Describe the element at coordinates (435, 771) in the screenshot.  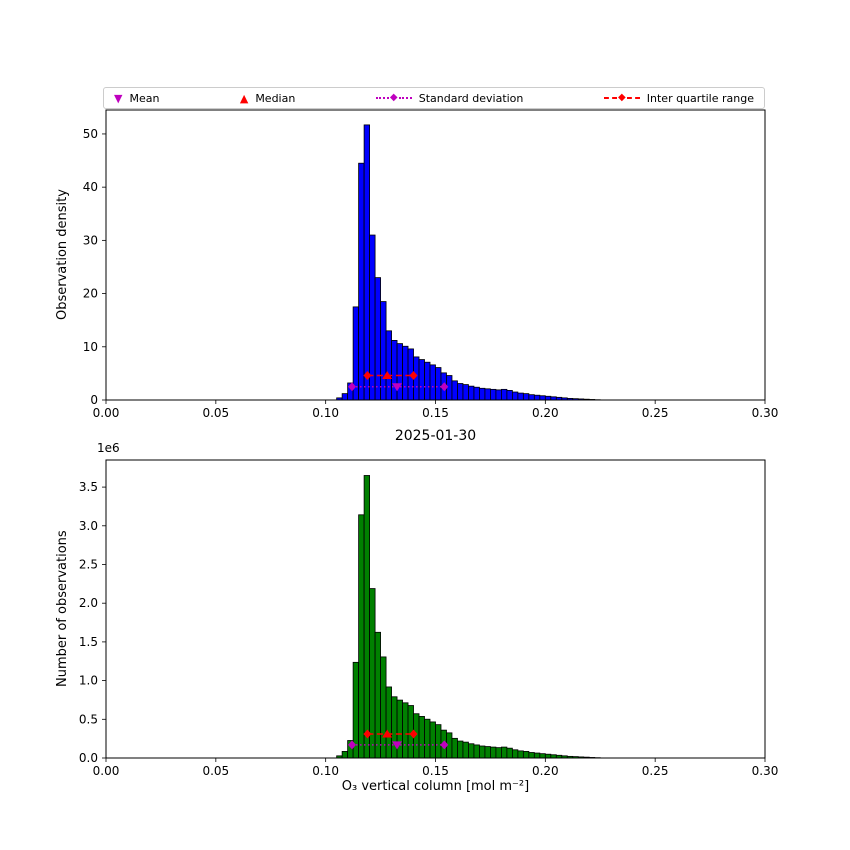
I see `x-tick-label: 0.15` at that location.